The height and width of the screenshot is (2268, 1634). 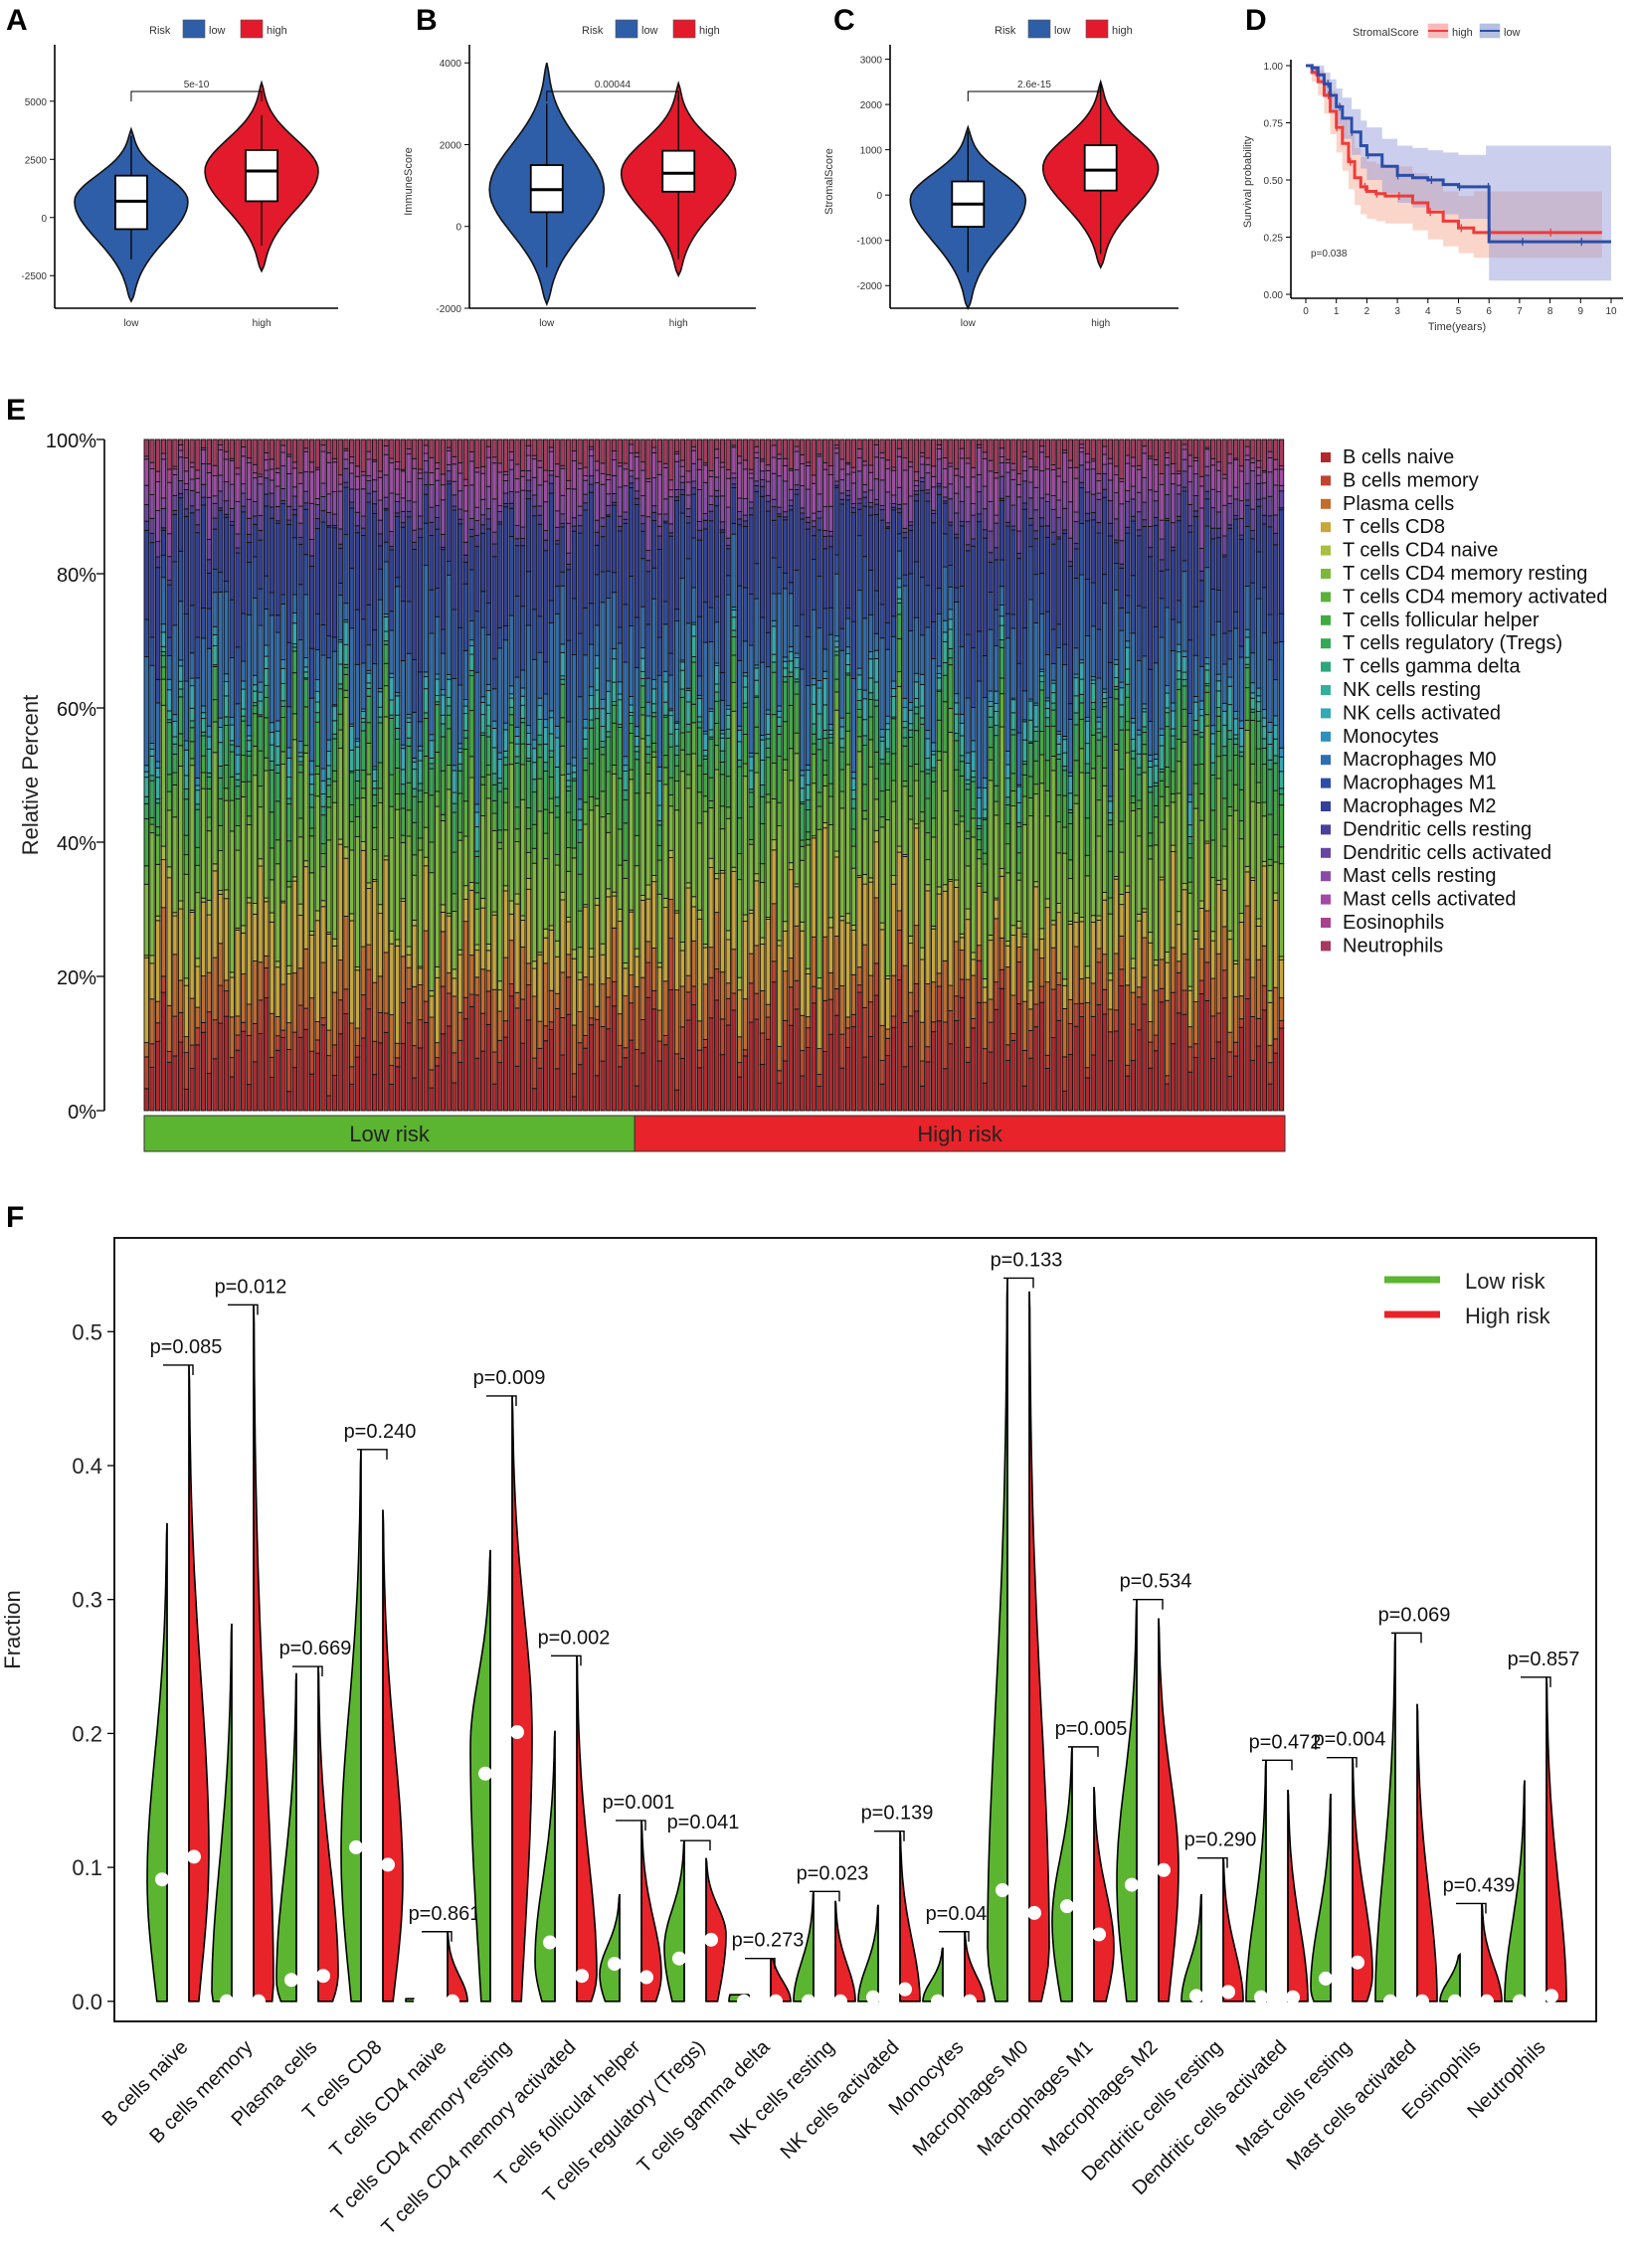 What do you see at coordinates (76, 576) in the screenshot?
I see `y-tick-label: 80%` at bounding box center [76, 576].